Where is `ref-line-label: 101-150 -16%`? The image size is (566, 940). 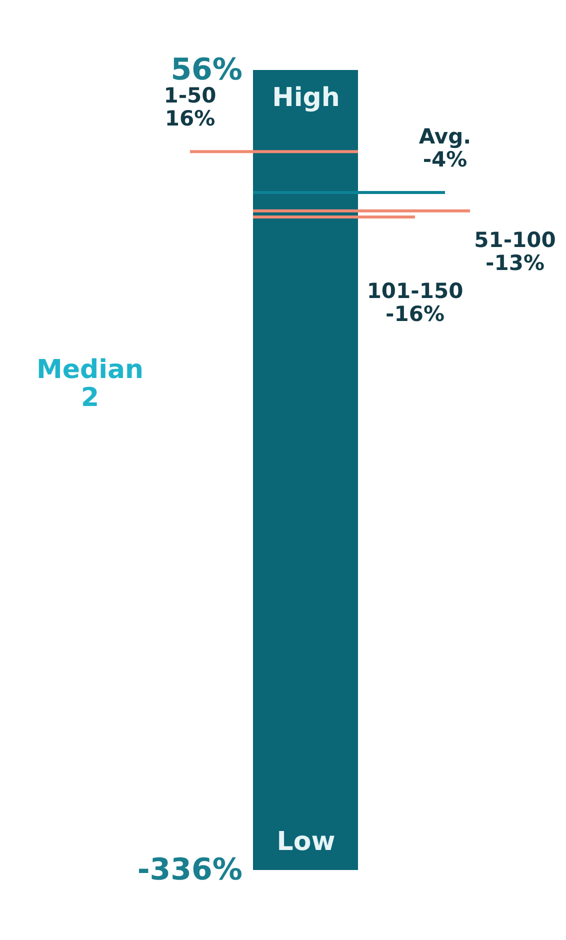 ref-line-label: 101-150 -16% is located at coordinates (415, 302).